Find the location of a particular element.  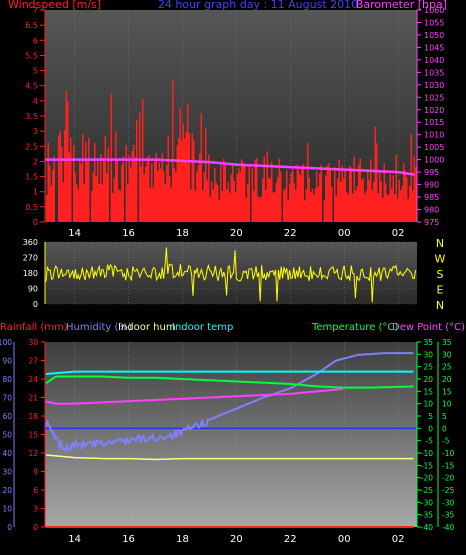

x-tick-label: 20 is located at coordinates (236, 233).